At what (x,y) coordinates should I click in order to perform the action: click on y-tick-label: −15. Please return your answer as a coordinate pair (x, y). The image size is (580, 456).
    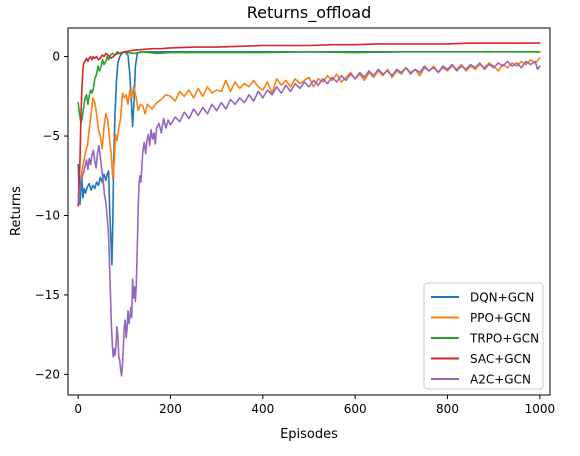
    Looking at the image, I should click on (47, 295).